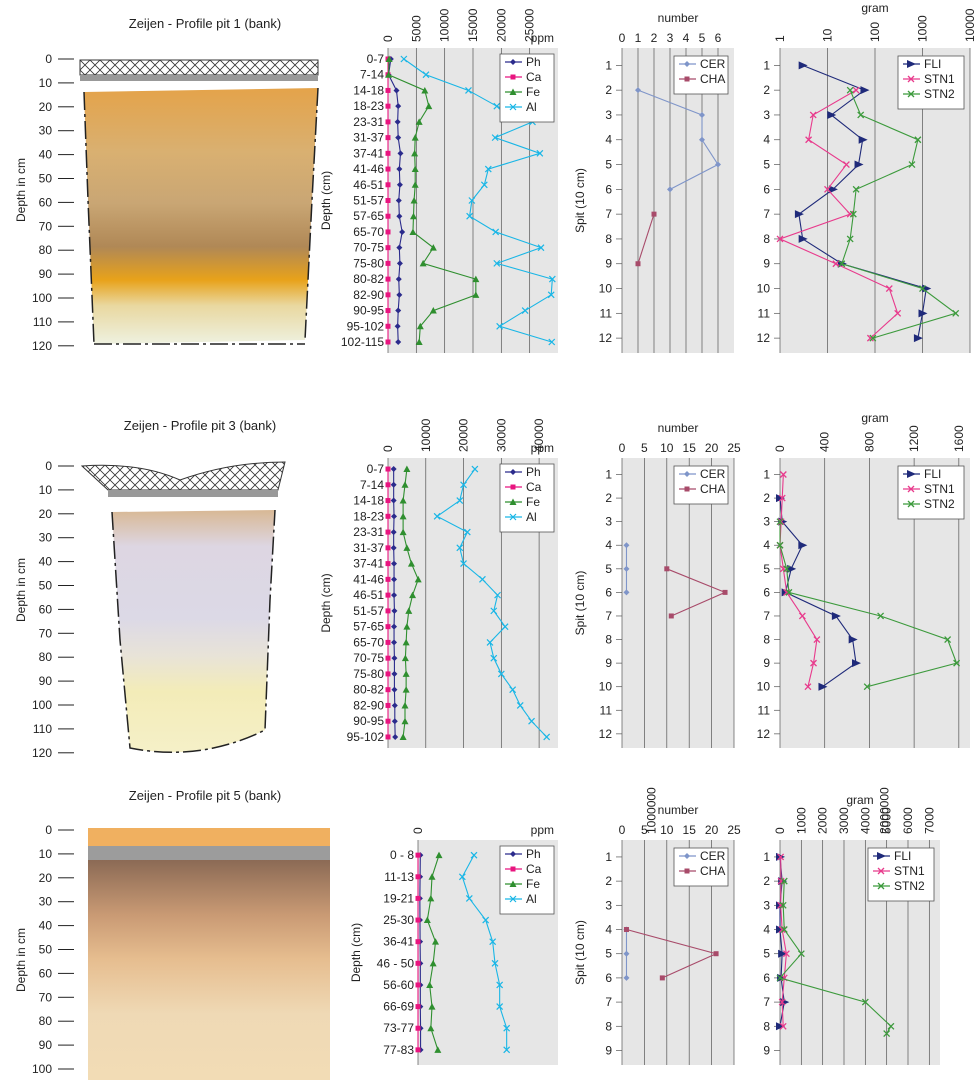 This screenshot has width=978, height=1086. Describe the element at coordinates (686, 38) in the screenshot. I see `x-tick-label: 4` at that location.